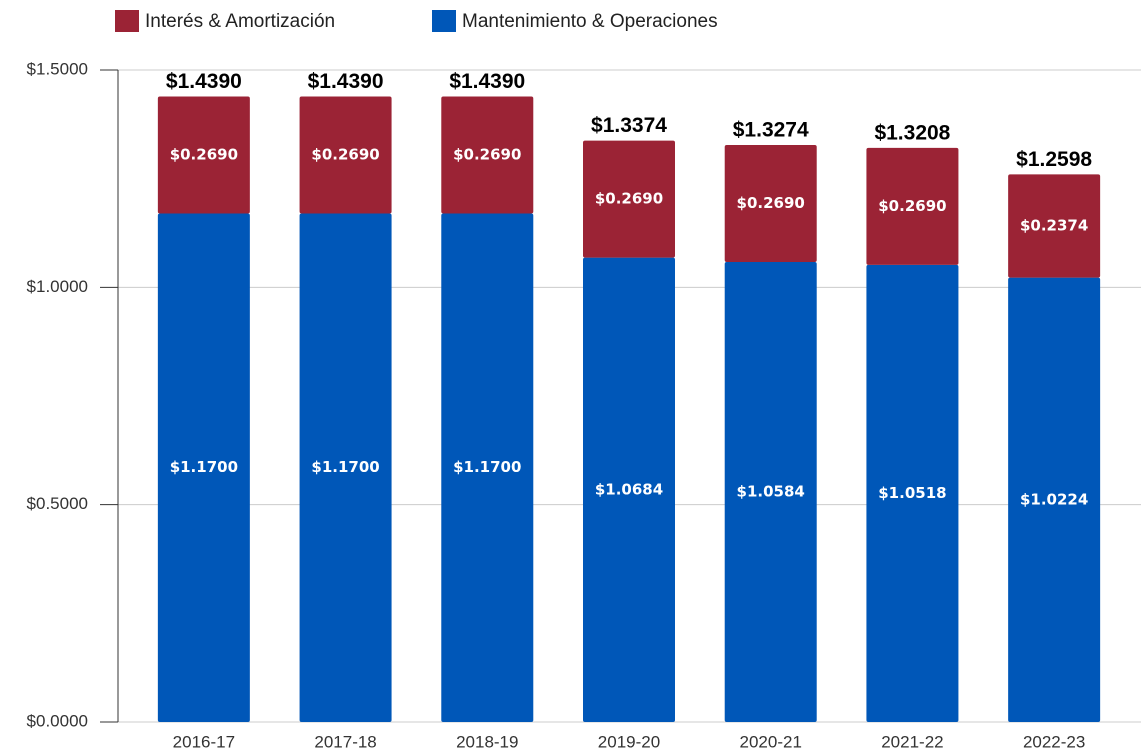 The image size is (1141, 754). I want to click on total-label: $1.3374, so click(629, 125).